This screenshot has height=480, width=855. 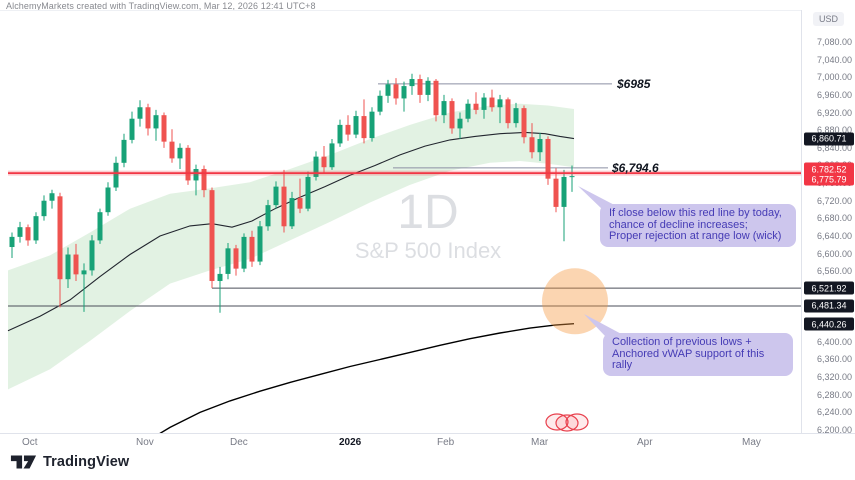 I want to click on price-tick-label: 6,600.00, so click(x=834, y=253).